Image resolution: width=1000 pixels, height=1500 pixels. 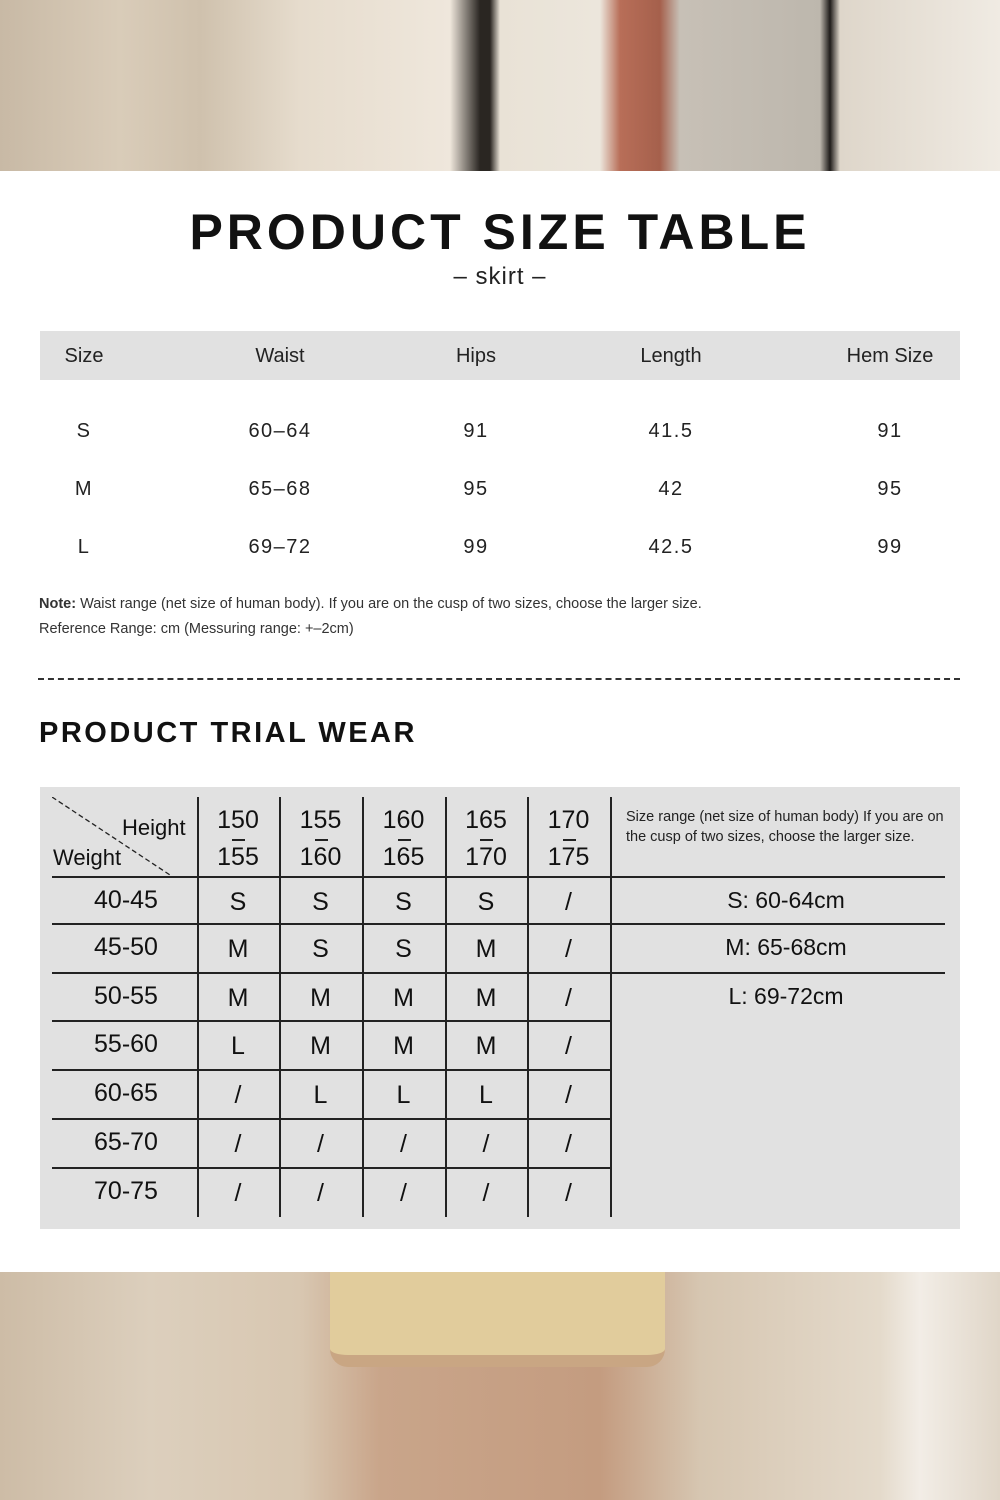 What do you see at coordinates (890, 547) in the screenshot?
I see `table-cell: 99` at bounding box center [890, 547].